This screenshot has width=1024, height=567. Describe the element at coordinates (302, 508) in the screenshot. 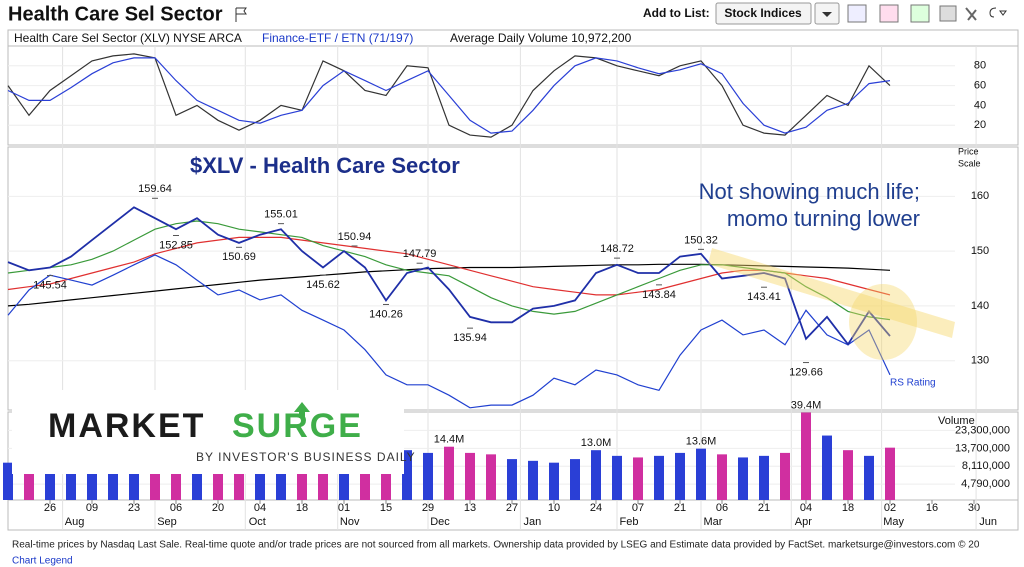

I see `x-tick-label: 18` at that location.